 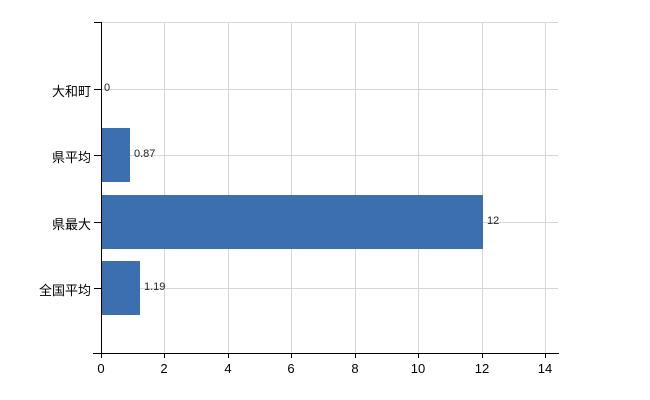 What do you see at coordinates (355, 368) in the screenshot?
I see `x-tick-label: 8` at bounding box center [355, 368].